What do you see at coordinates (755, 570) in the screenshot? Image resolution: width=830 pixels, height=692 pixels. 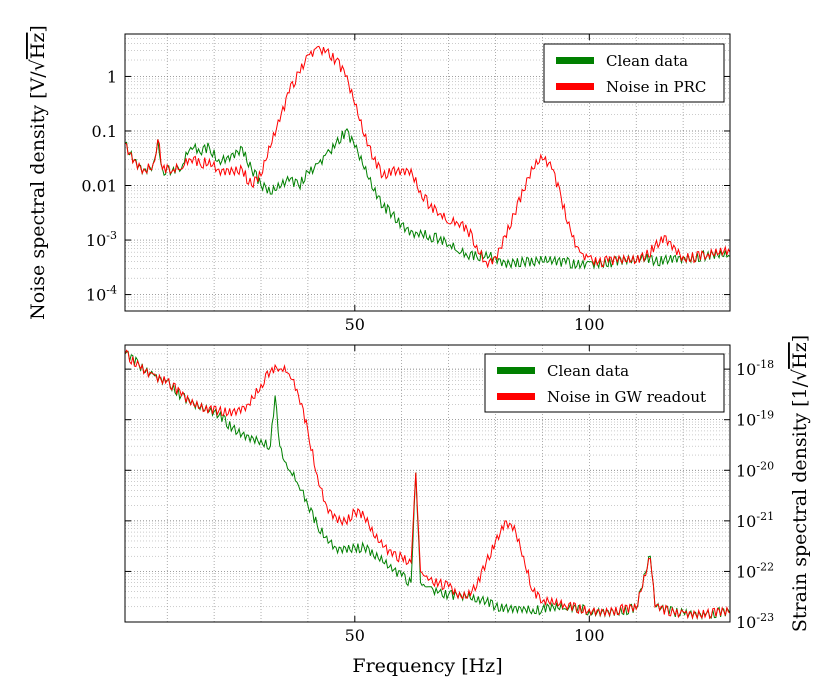 I see `y-tick-label: 10⁻²²` at bounding box center [755, 570].